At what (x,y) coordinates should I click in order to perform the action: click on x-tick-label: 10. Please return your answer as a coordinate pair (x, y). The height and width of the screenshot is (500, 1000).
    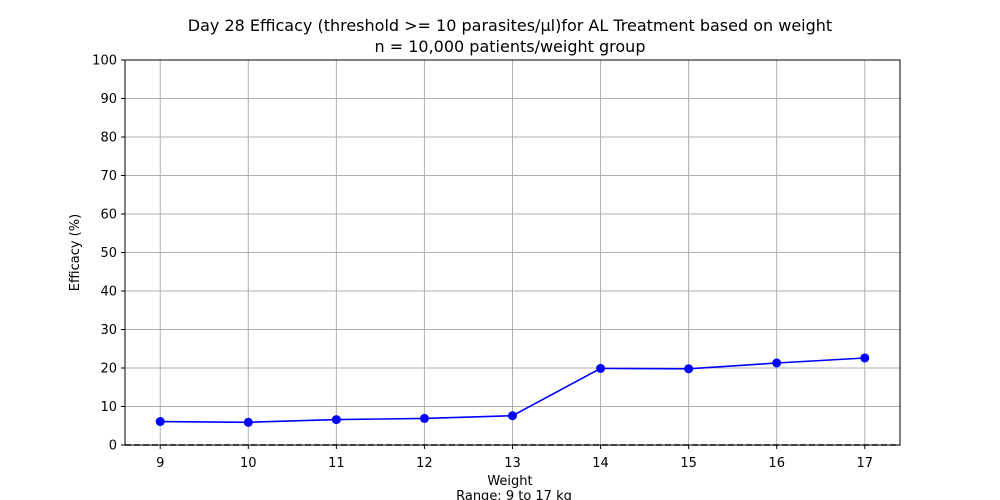
    Looking at the image, I should click on (248, 463).